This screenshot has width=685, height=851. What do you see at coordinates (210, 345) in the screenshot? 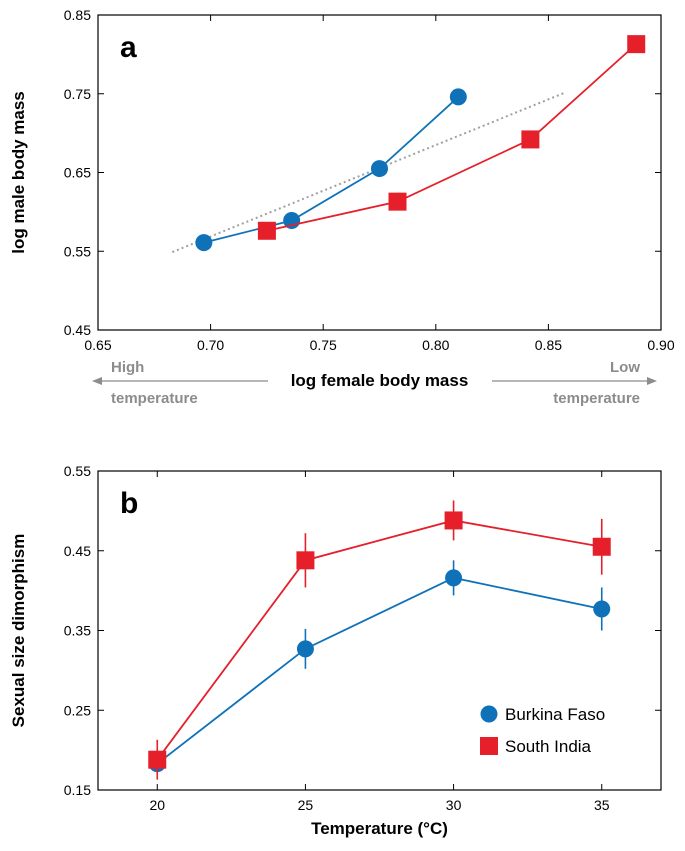
I see `x-tick-label: 0.70` at bounding box center [210, 345].